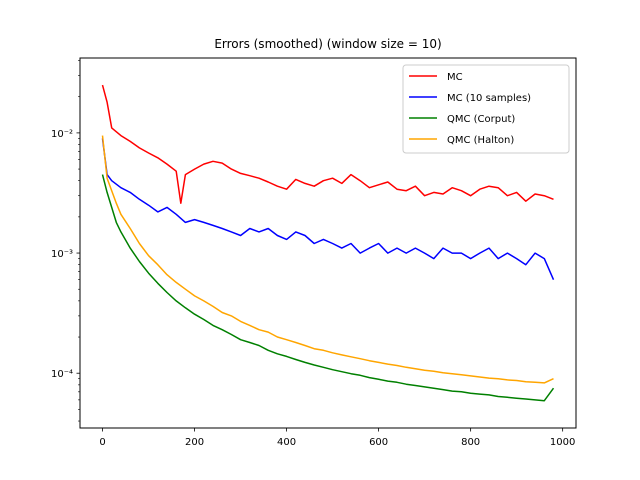  What do you see at coordinates (480, 140) in the screenshot?
I see `legend-label-3: QMC (Halton)` at bounding box center [480, 140].